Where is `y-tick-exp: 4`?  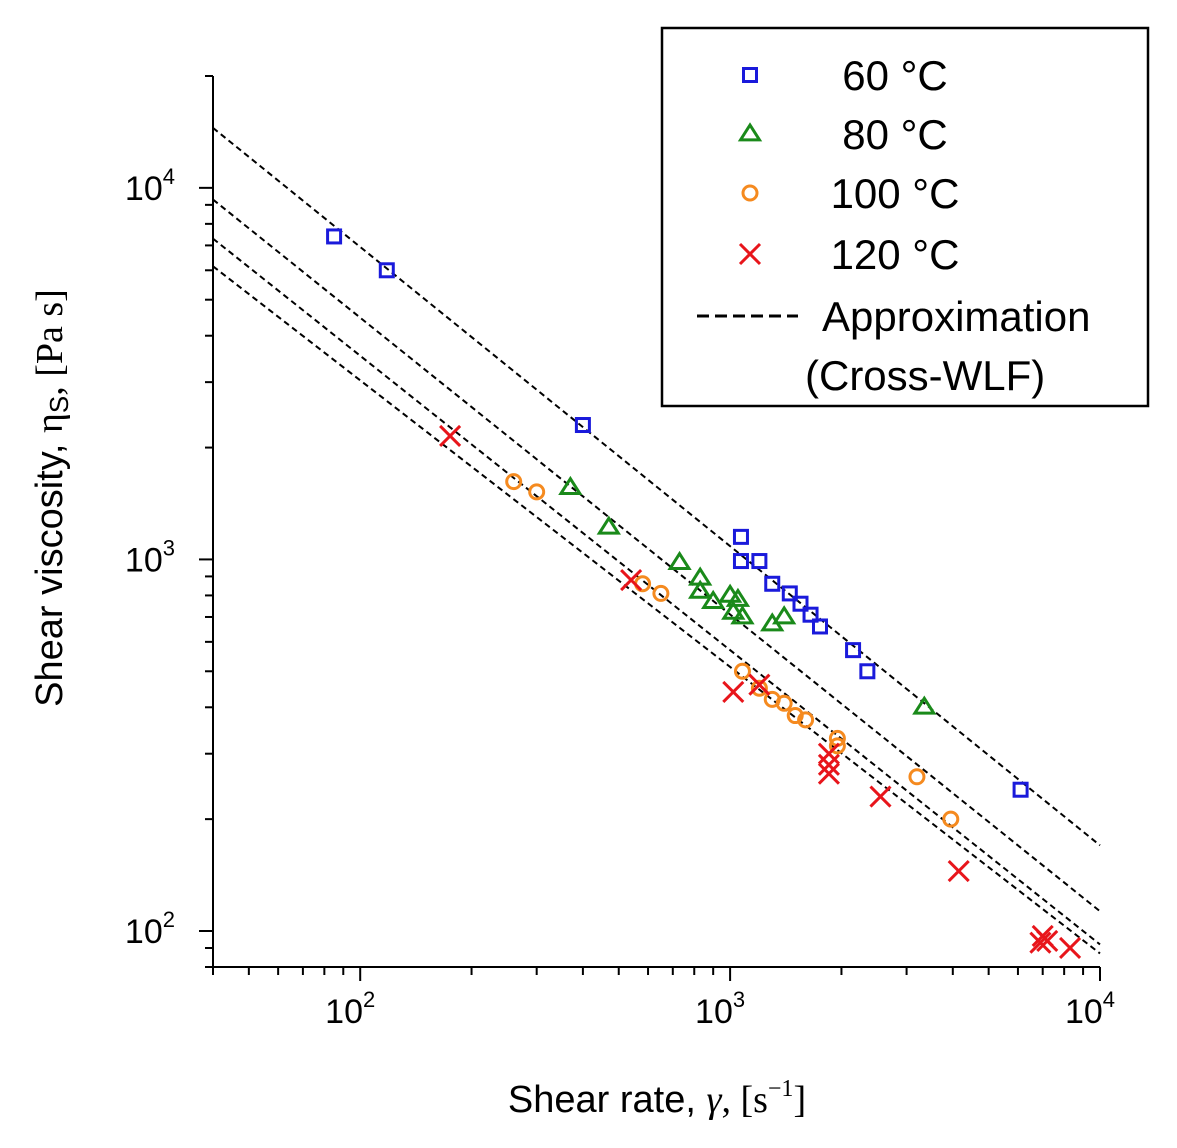 y-tick-exp: 4 is located at coordinates (169, 176).